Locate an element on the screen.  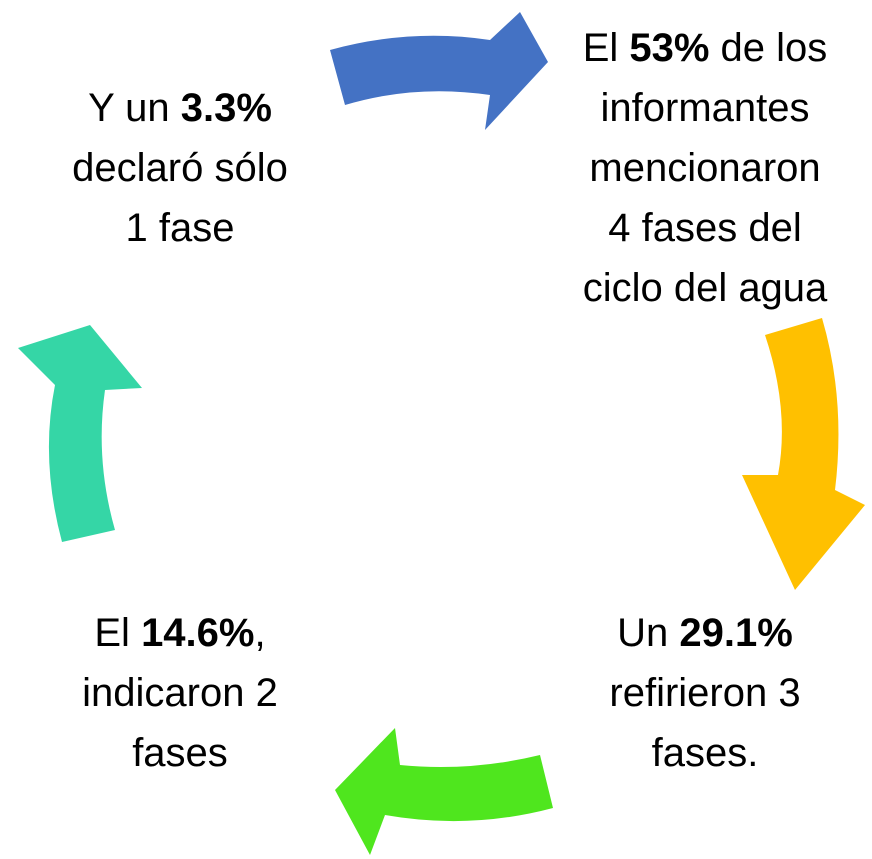
text-line: 4 fases del is located at coordinates (704, 228).